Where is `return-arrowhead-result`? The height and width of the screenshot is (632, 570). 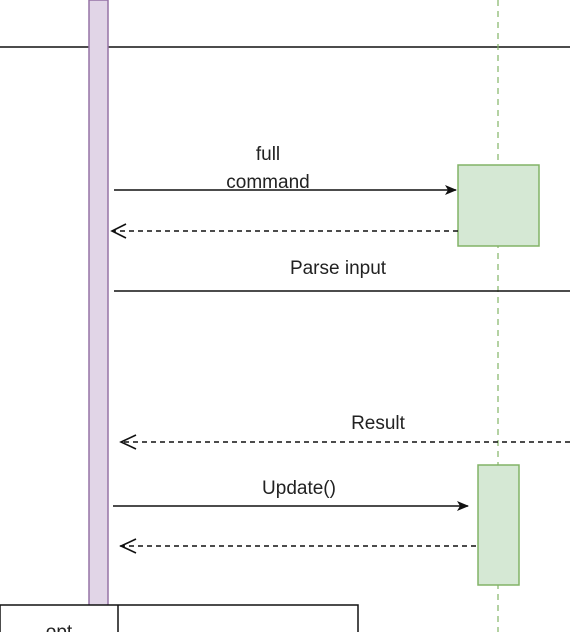 return-arrowhead-result is located at coordinates (128, 442).